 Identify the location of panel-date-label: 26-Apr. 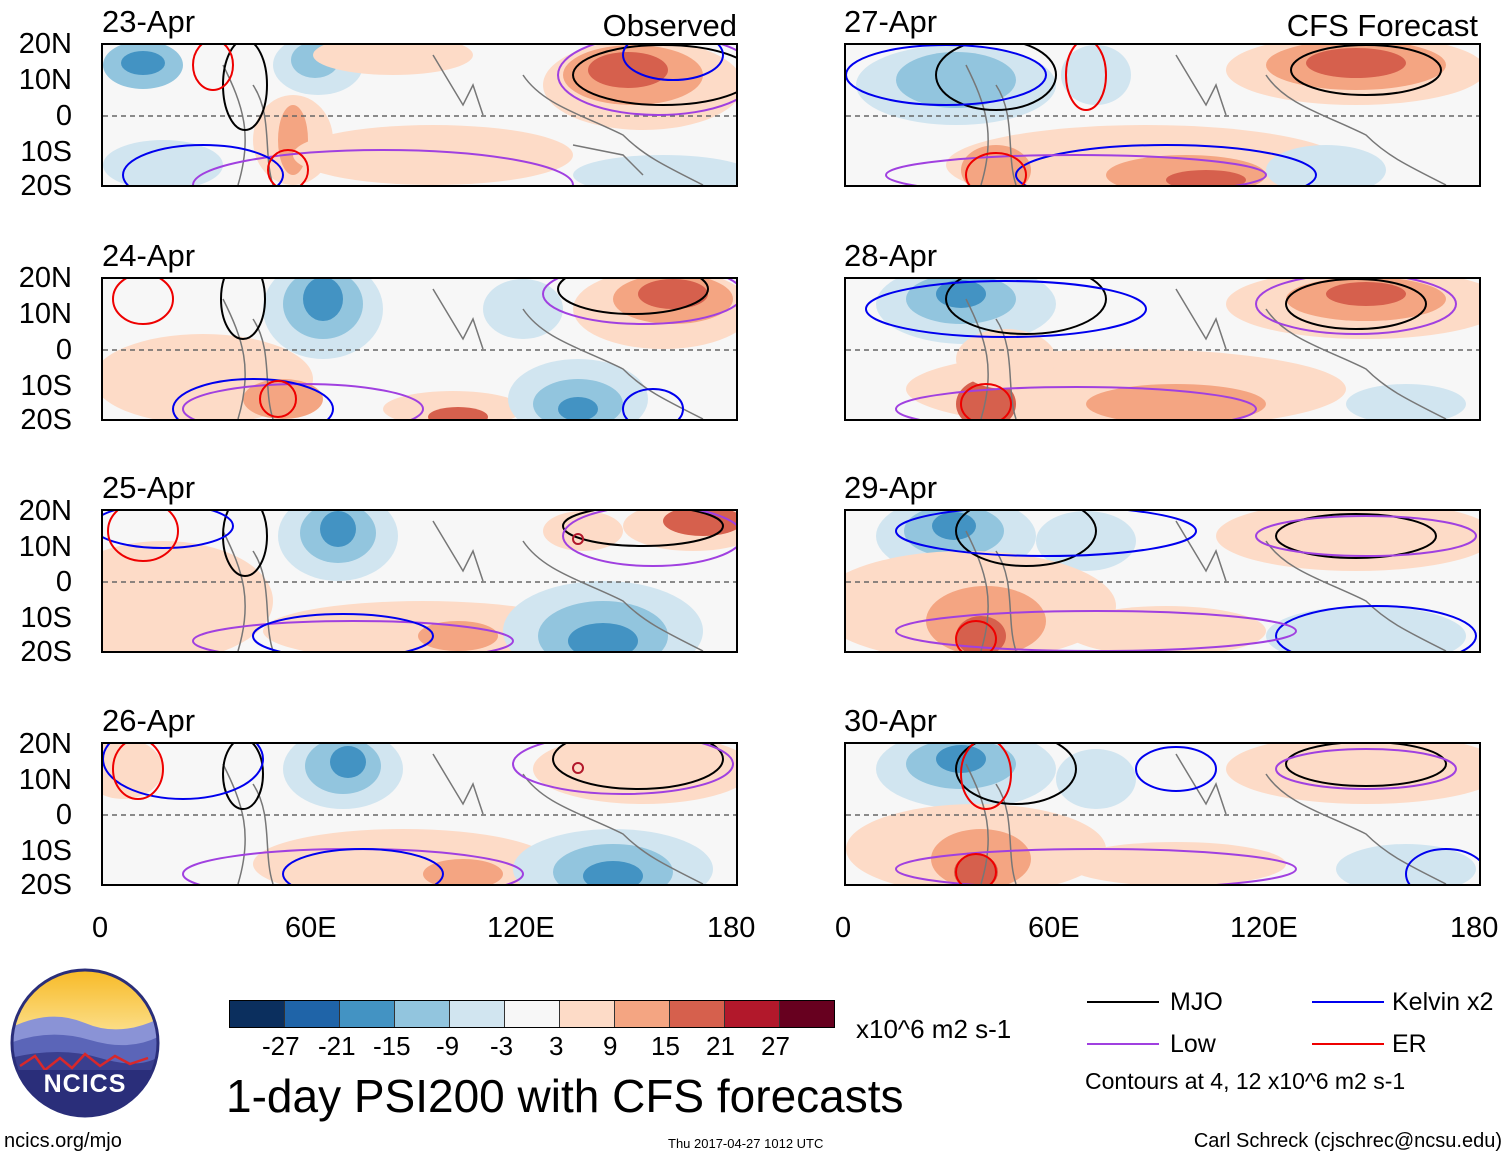
(149, 720).